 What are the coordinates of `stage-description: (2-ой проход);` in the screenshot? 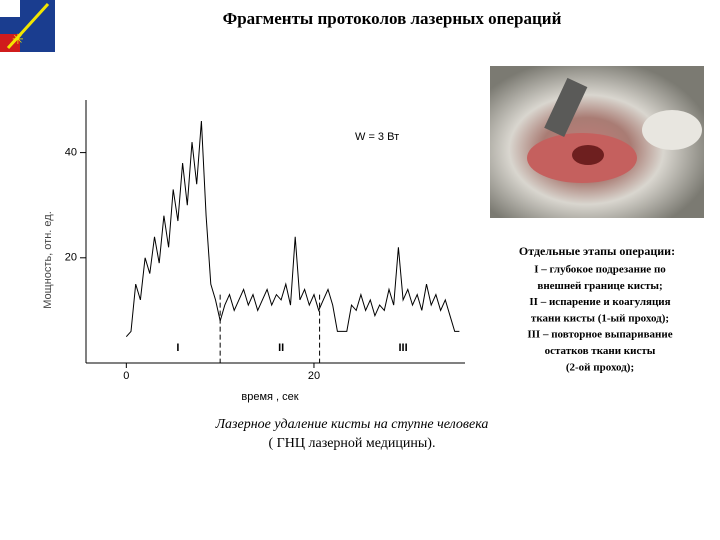 It's located at (600, 367).